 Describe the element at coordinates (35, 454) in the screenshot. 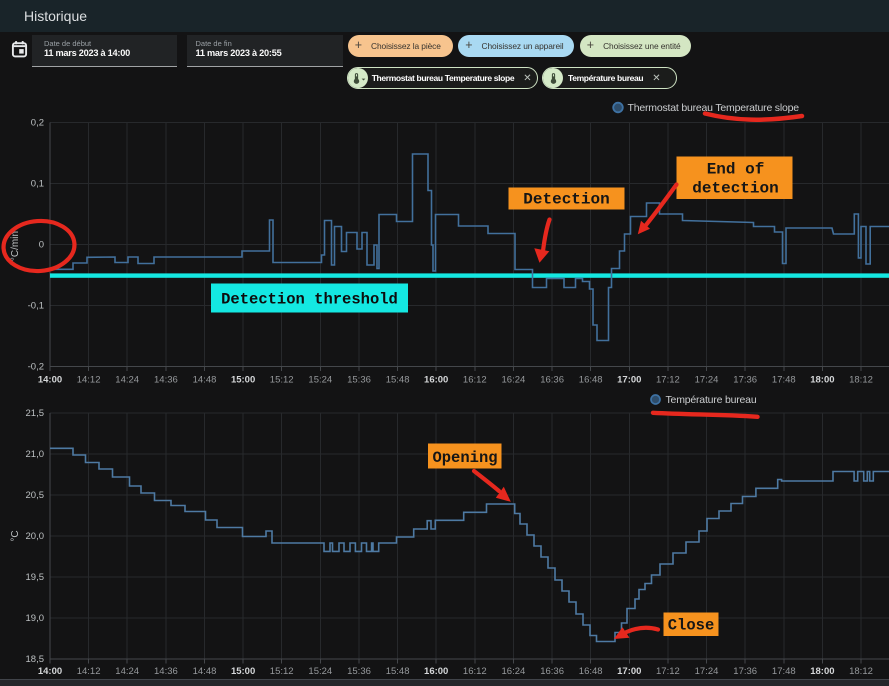

I see `svg-text: 21,0` at that location.